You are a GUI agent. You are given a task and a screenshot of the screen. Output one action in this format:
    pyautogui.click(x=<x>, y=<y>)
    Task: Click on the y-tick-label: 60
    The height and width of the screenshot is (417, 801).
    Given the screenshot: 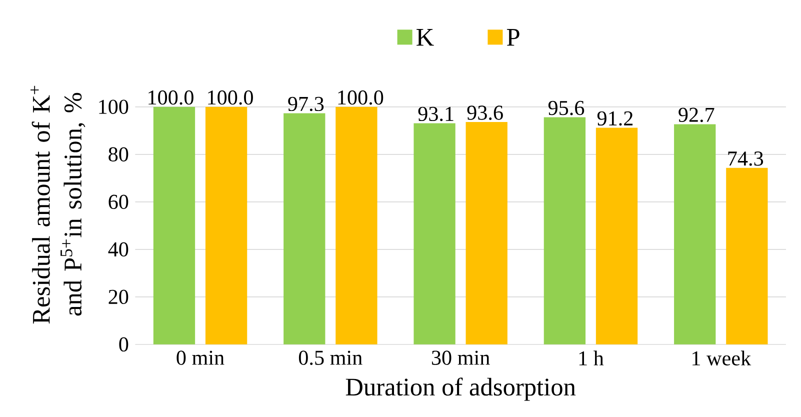 What is the action you would take?
    pyautogui.click(x=118, y=201)
    